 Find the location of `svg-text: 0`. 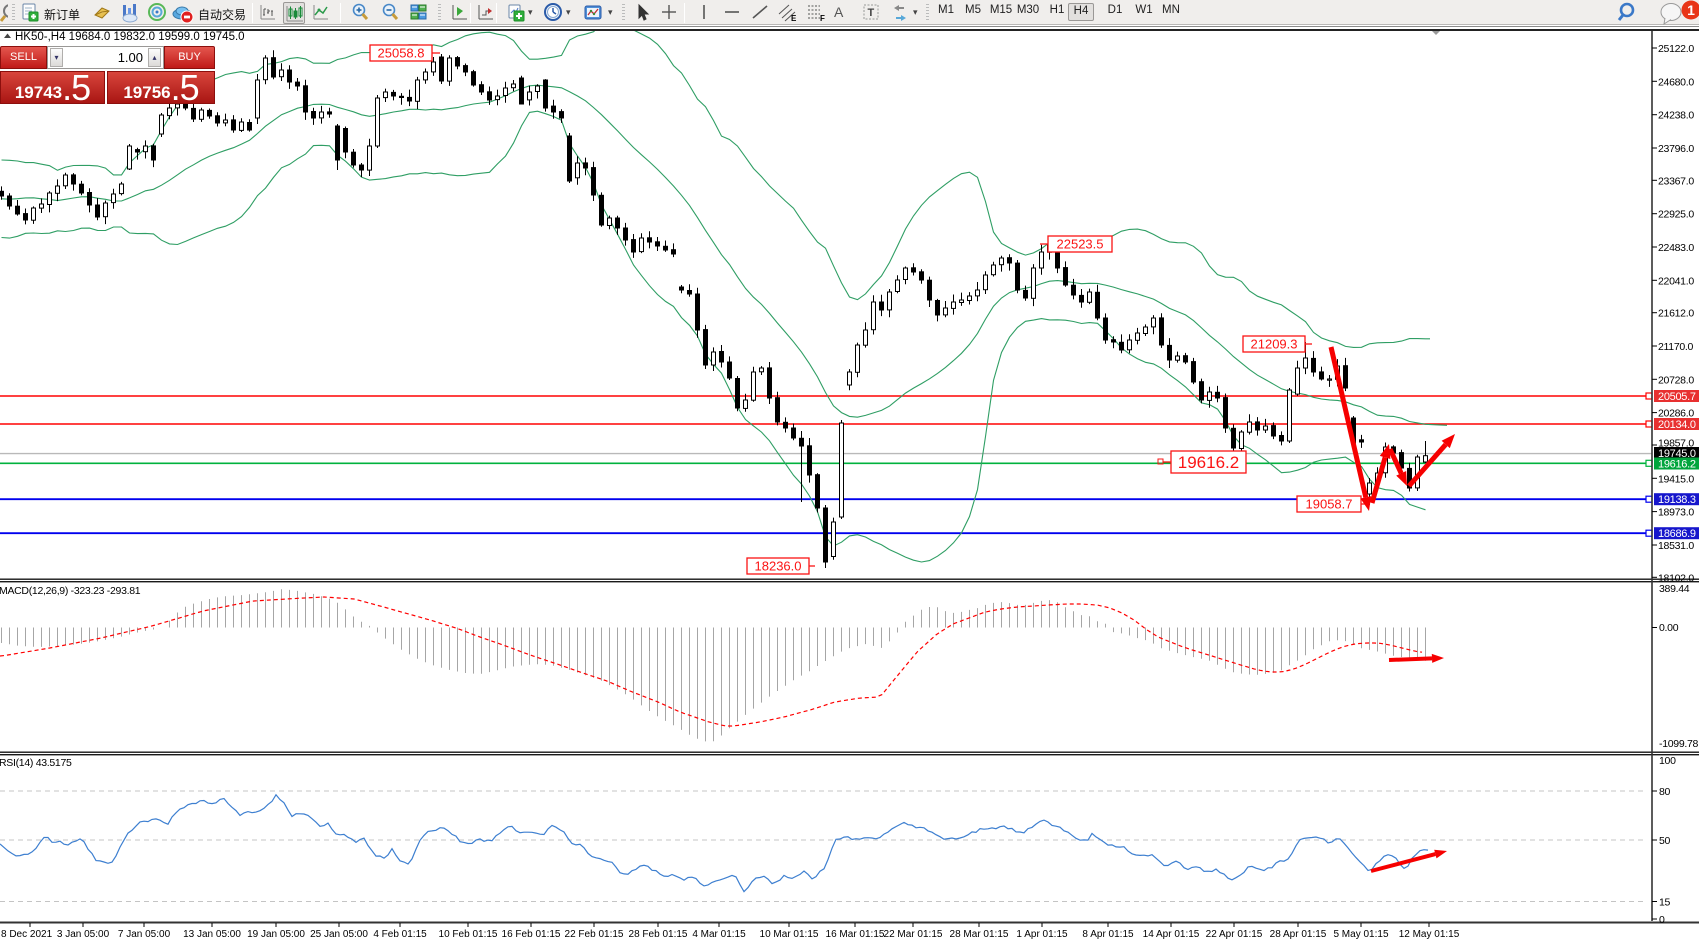

svg-text: 0 is located at coordinates (1662, 920).